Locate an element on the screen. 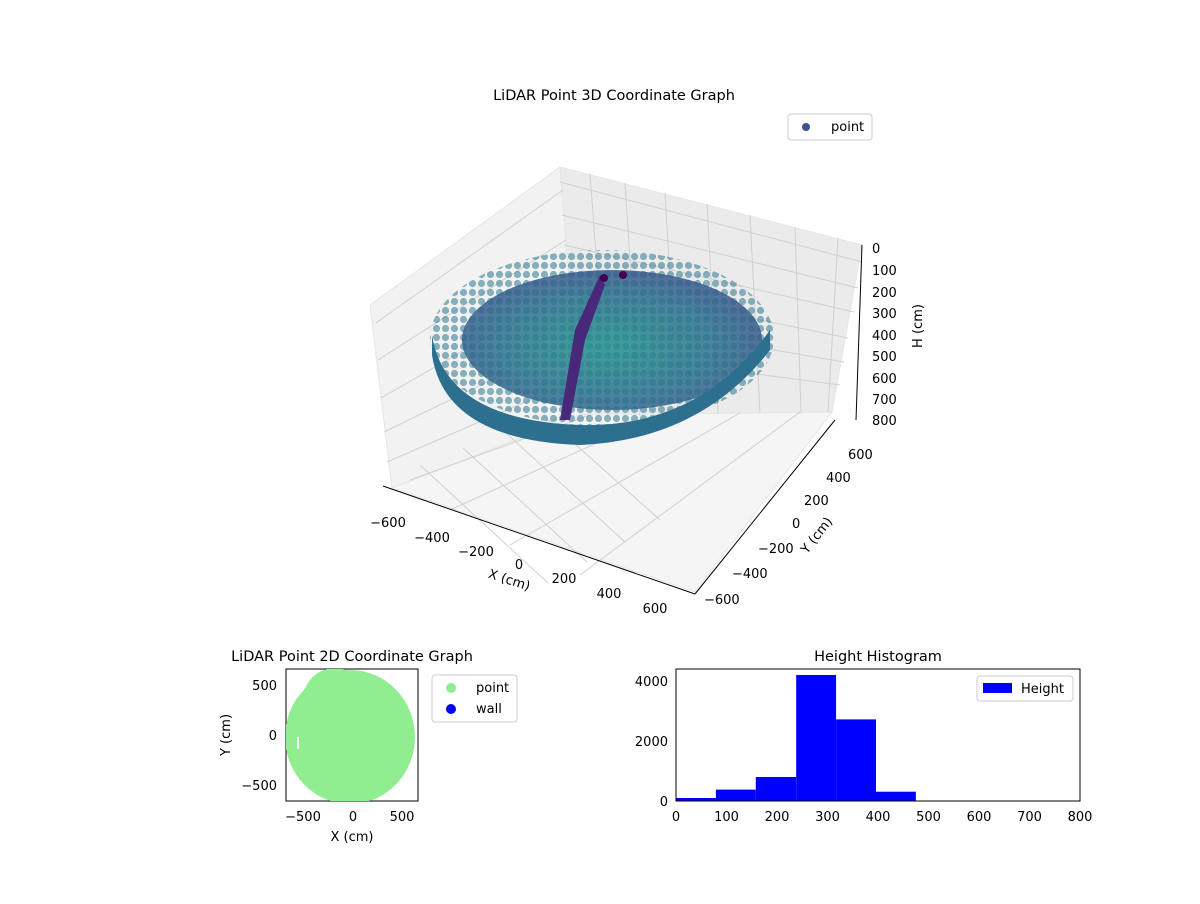 The width and height of the screenshot is (1200, 904). svg-text: Height is located at coordinates (1042, 689).